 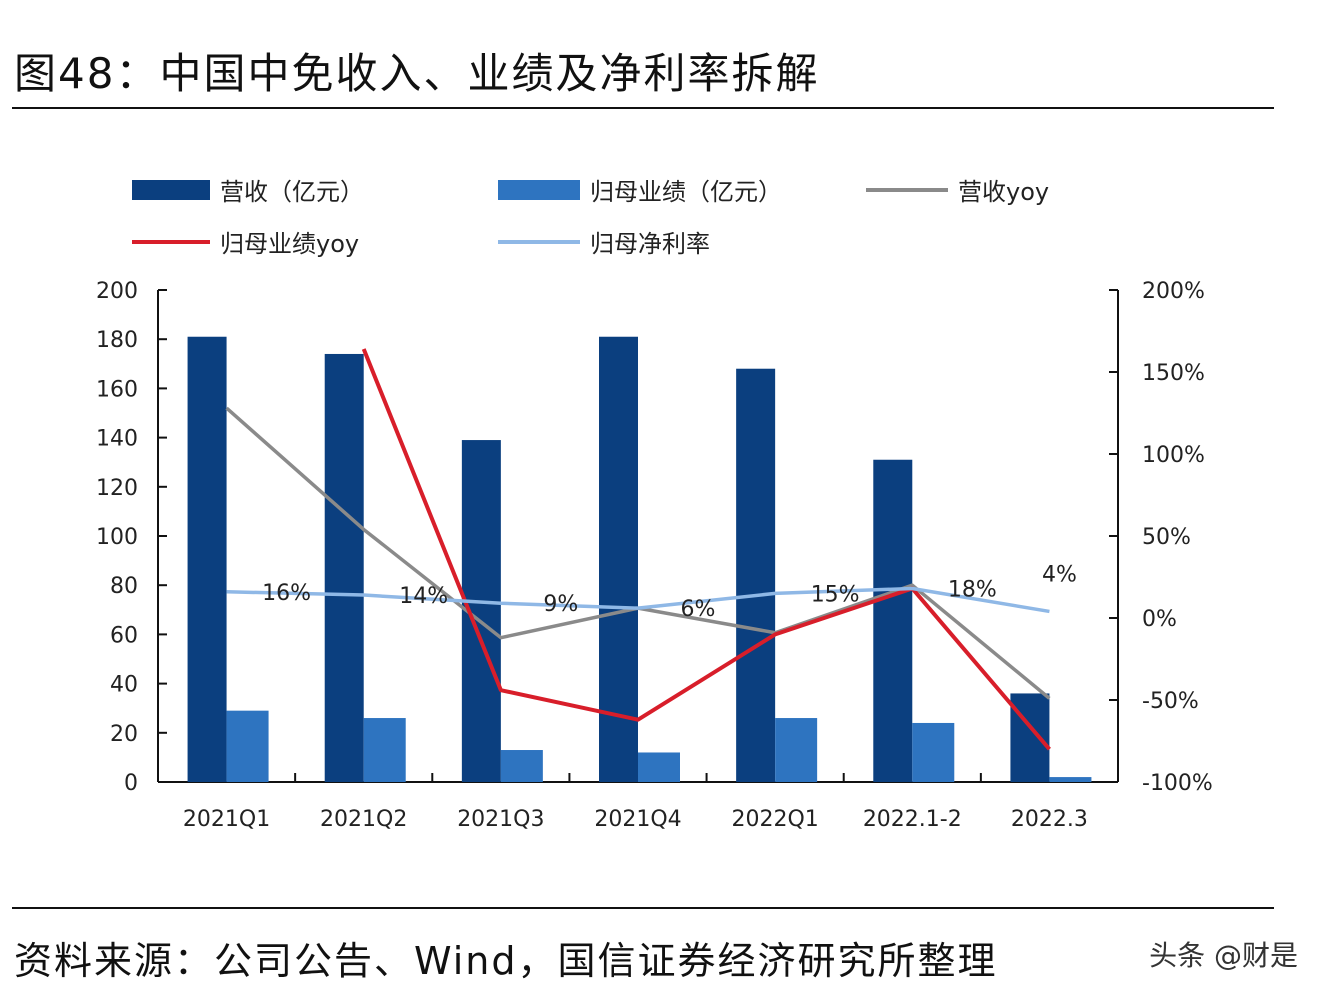 I want to click on x-tick-label: 2022.3, so click(x=1049, y=819).